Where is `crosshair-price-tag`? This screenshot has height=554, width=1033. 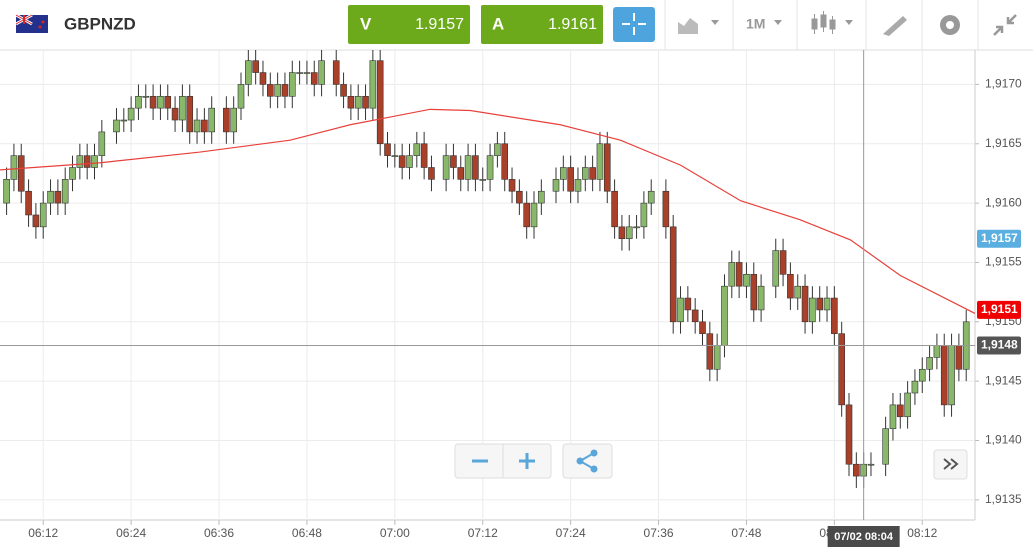 crosshair-price-tag is located at coordinates (999, 345).